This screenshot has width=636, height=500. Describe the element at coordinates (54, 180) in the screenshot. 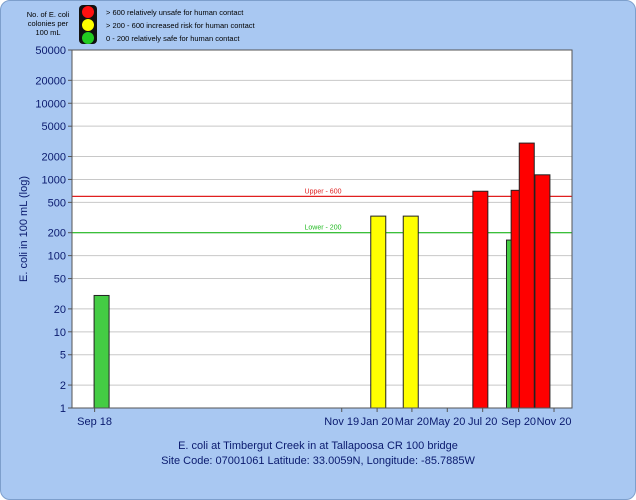

I see `y-tick-label: 1000` at that location.